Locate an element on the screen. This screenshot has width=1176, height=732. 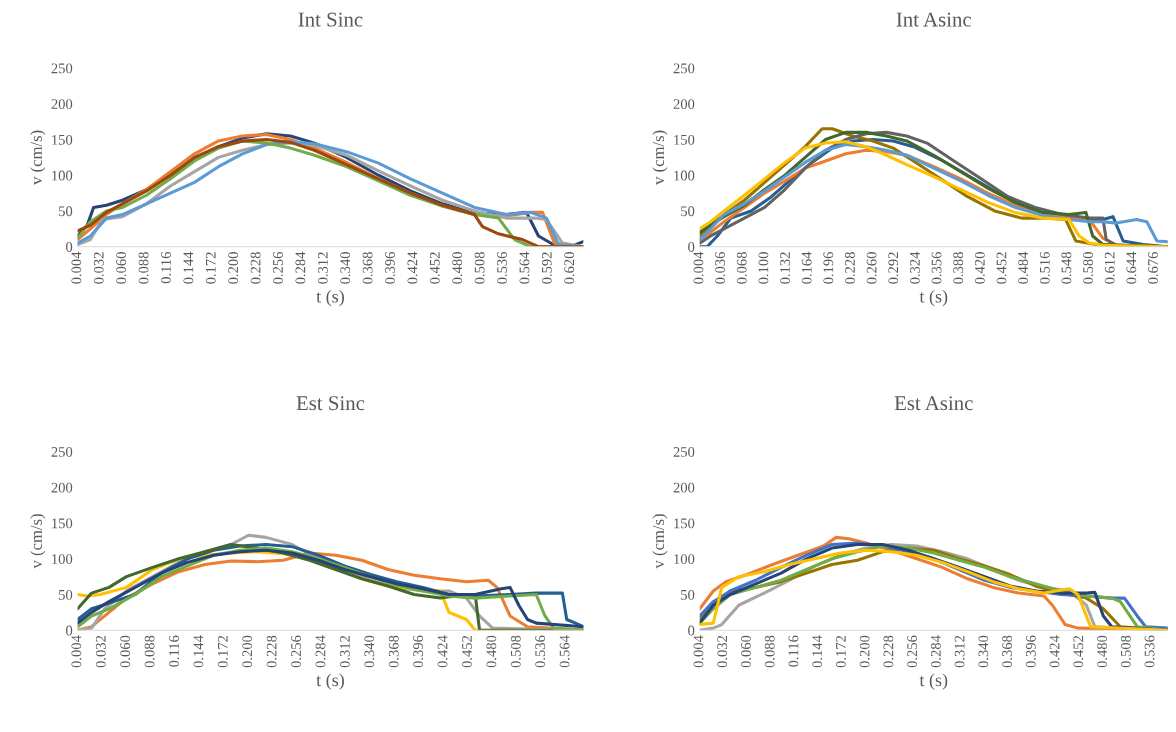
x-tick-label: 0.324 is located at coordinates (914, 267).